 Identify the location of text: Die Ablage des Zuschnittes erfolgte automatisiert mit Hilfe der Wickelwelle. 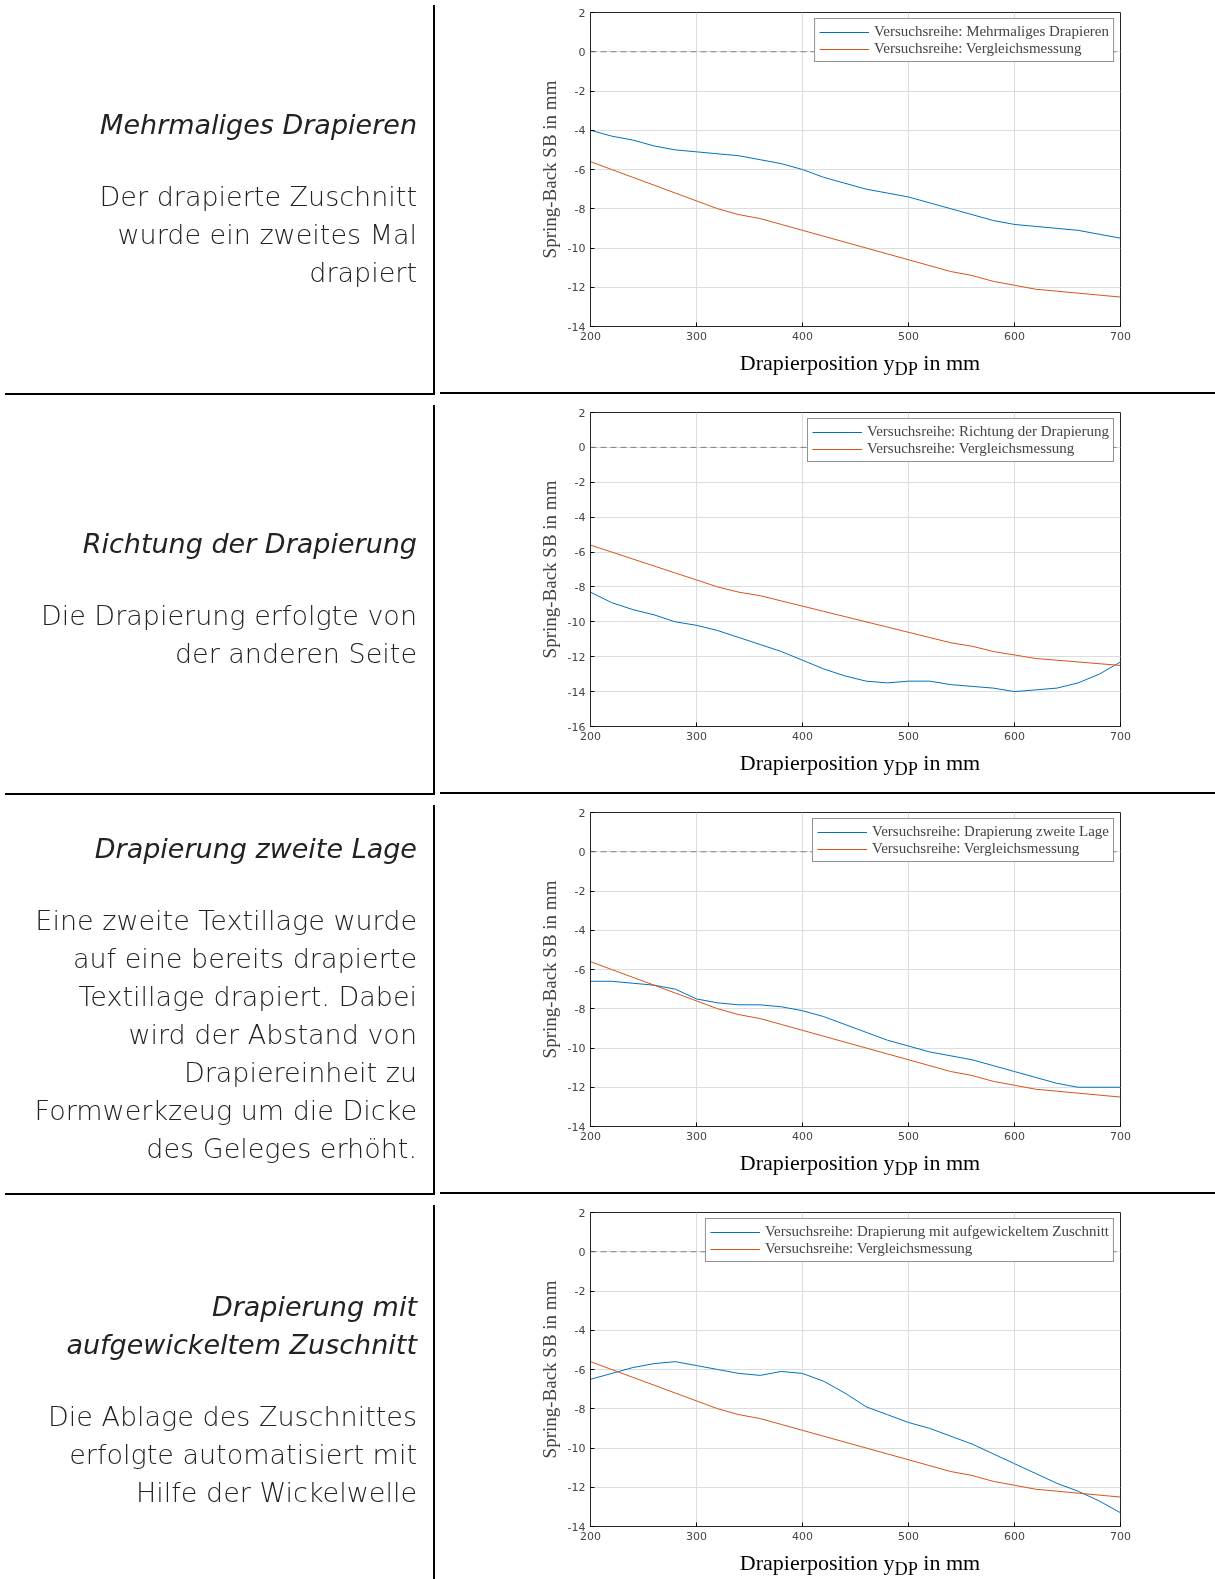
(231, 1455).